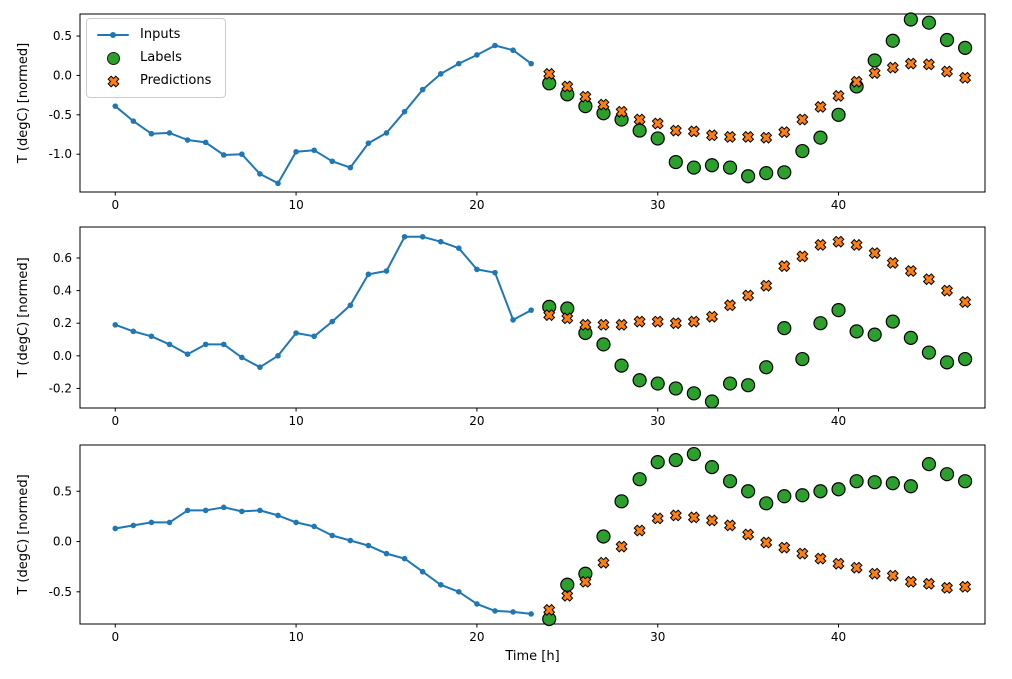  I want to click on labels-circle-icon, so click(113, 58).